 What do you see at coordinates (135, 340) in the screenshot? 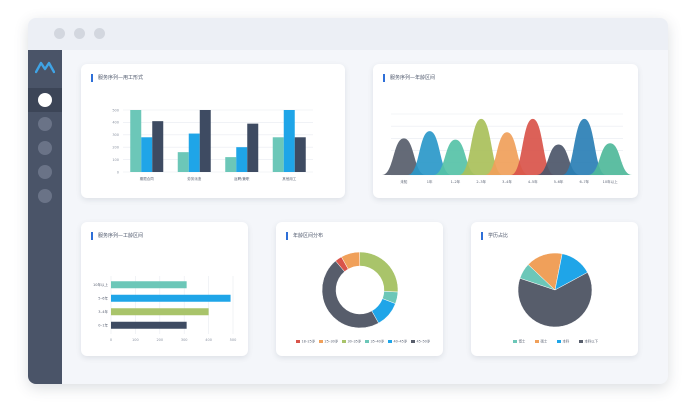
I see `x-tick-label: 100` at bounding box center [135, 340].